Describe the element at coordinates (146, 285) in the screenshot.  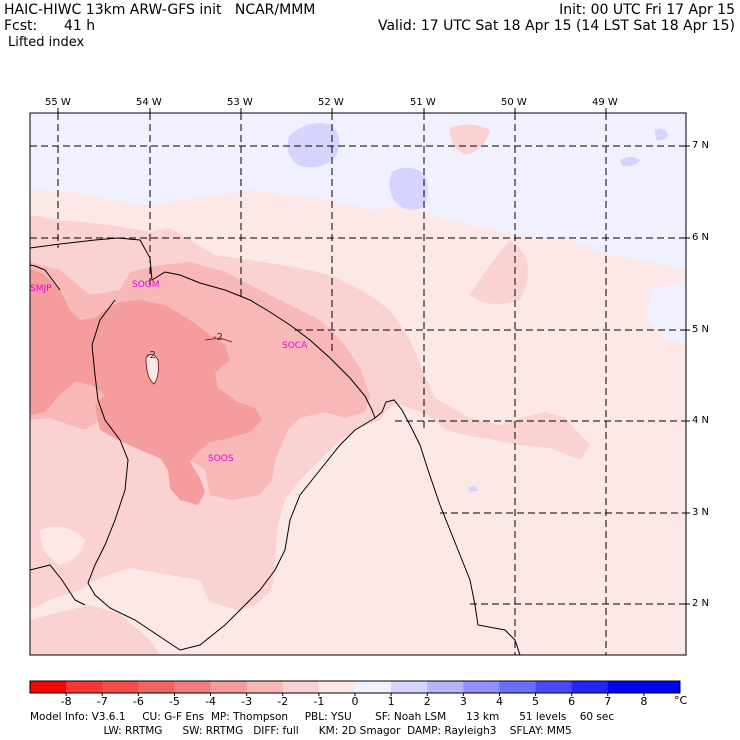
I see `station-label: SOGM` at that location.